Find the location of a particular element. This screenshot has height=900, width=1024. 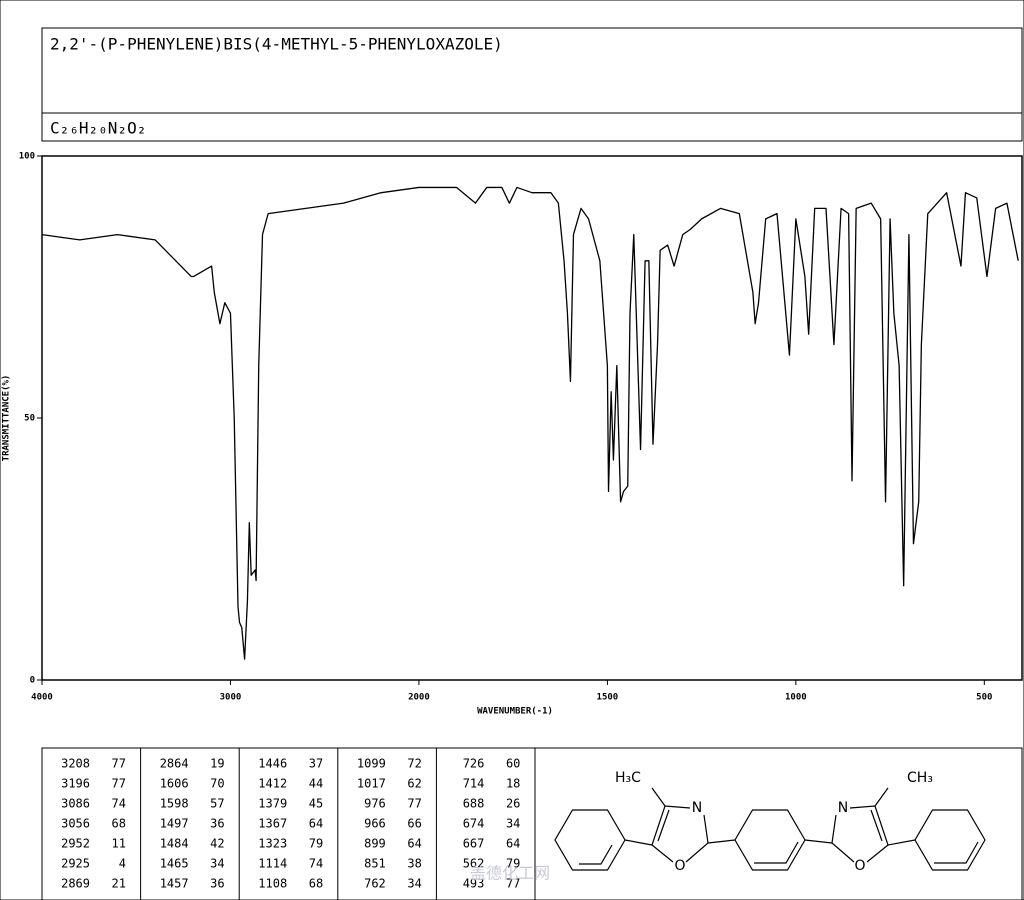

y-tick-label: 0 is located at coordinates (32, 681).